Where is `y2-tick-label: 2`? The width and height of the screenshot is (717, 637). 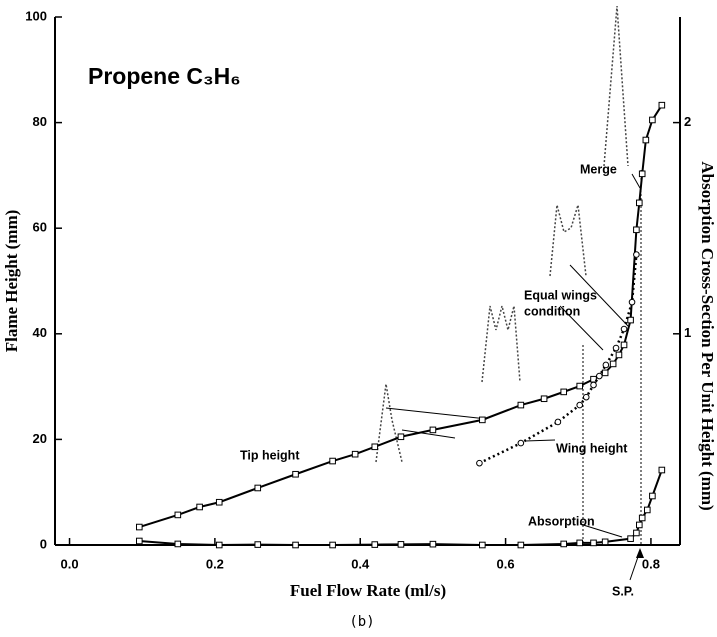 y2-tick-label: 2 is located at coordinates (687, 121).